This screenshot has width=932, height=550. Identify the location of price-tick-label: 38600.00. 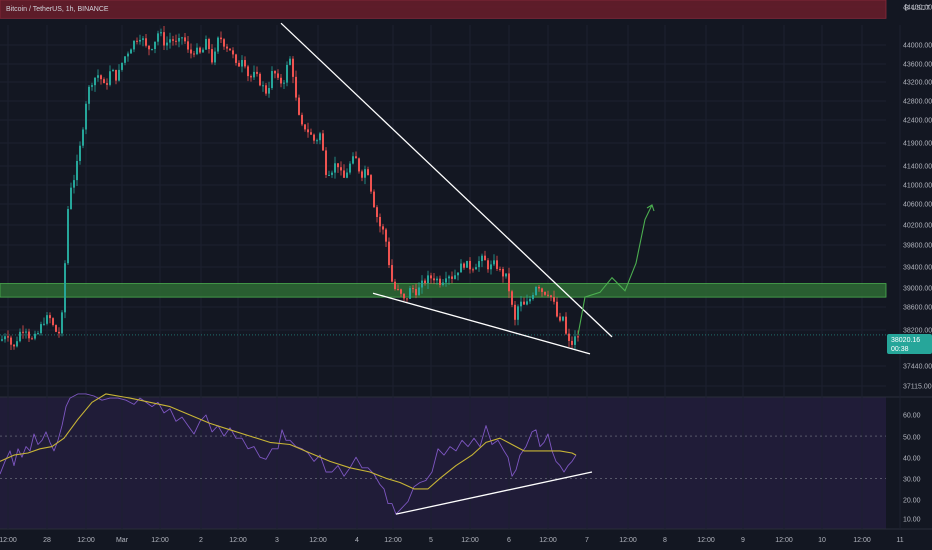
(917, 308).